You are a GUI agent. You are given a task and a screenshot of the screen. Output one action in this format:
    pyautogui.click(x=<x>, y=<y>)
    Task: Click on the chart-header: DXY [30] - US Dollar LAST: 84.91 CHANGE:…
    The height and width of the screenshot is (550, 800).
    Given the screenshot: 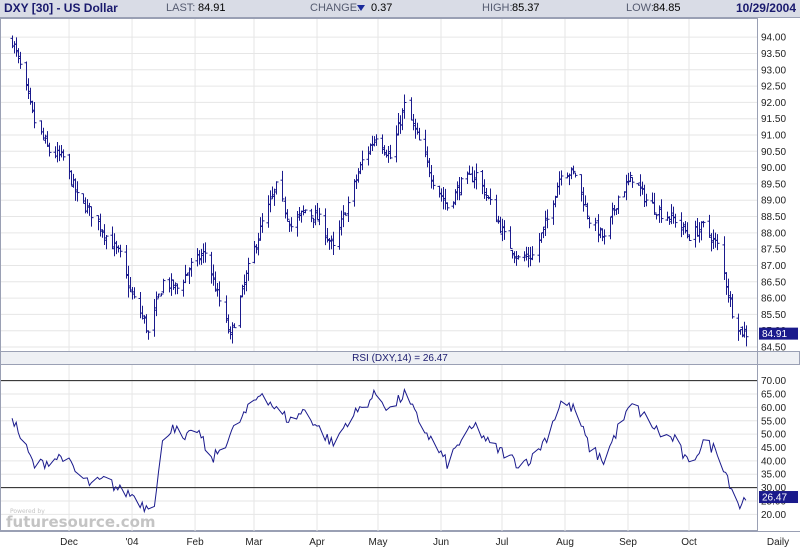 What is the action you would take?
    pyautogui.click(x=400, y=9)
    